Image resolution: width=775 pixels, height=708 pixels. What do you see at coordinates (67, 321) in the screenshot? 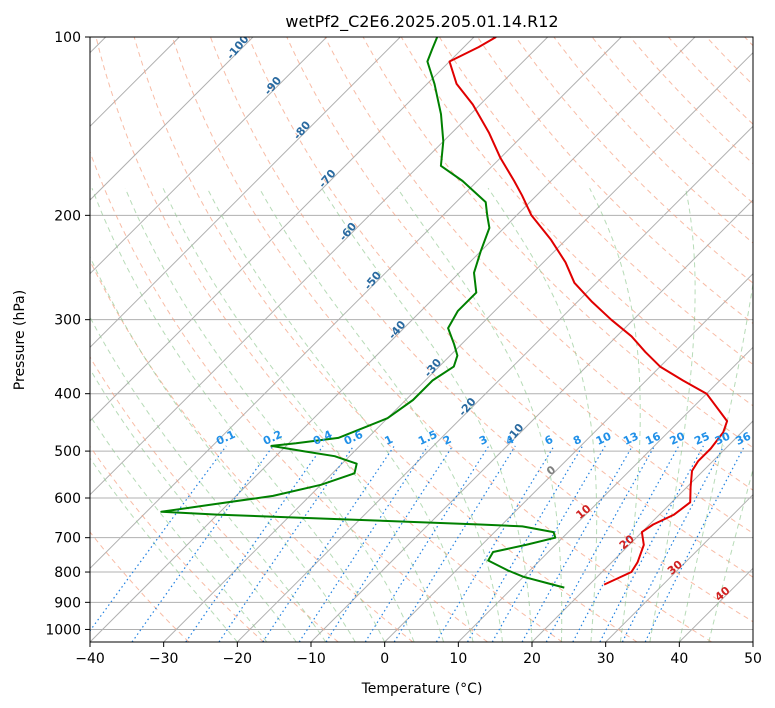
I see `y-tick-label: 300` at bounding box center [67, 321].